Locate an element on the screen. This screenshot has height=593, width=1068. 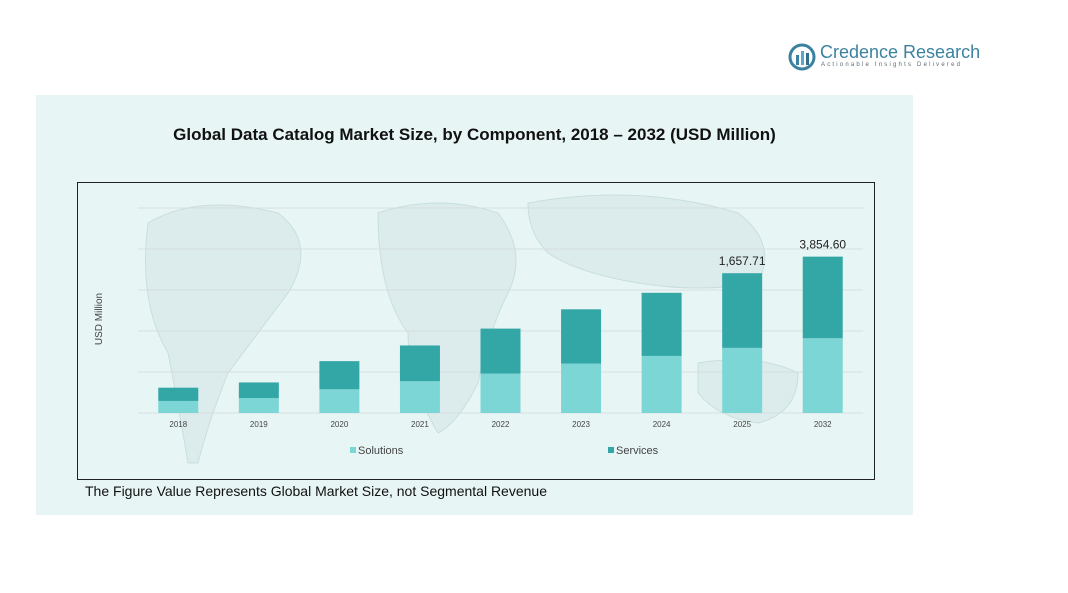
x-tick-label: 2023 is located at coordinates (581, 424).